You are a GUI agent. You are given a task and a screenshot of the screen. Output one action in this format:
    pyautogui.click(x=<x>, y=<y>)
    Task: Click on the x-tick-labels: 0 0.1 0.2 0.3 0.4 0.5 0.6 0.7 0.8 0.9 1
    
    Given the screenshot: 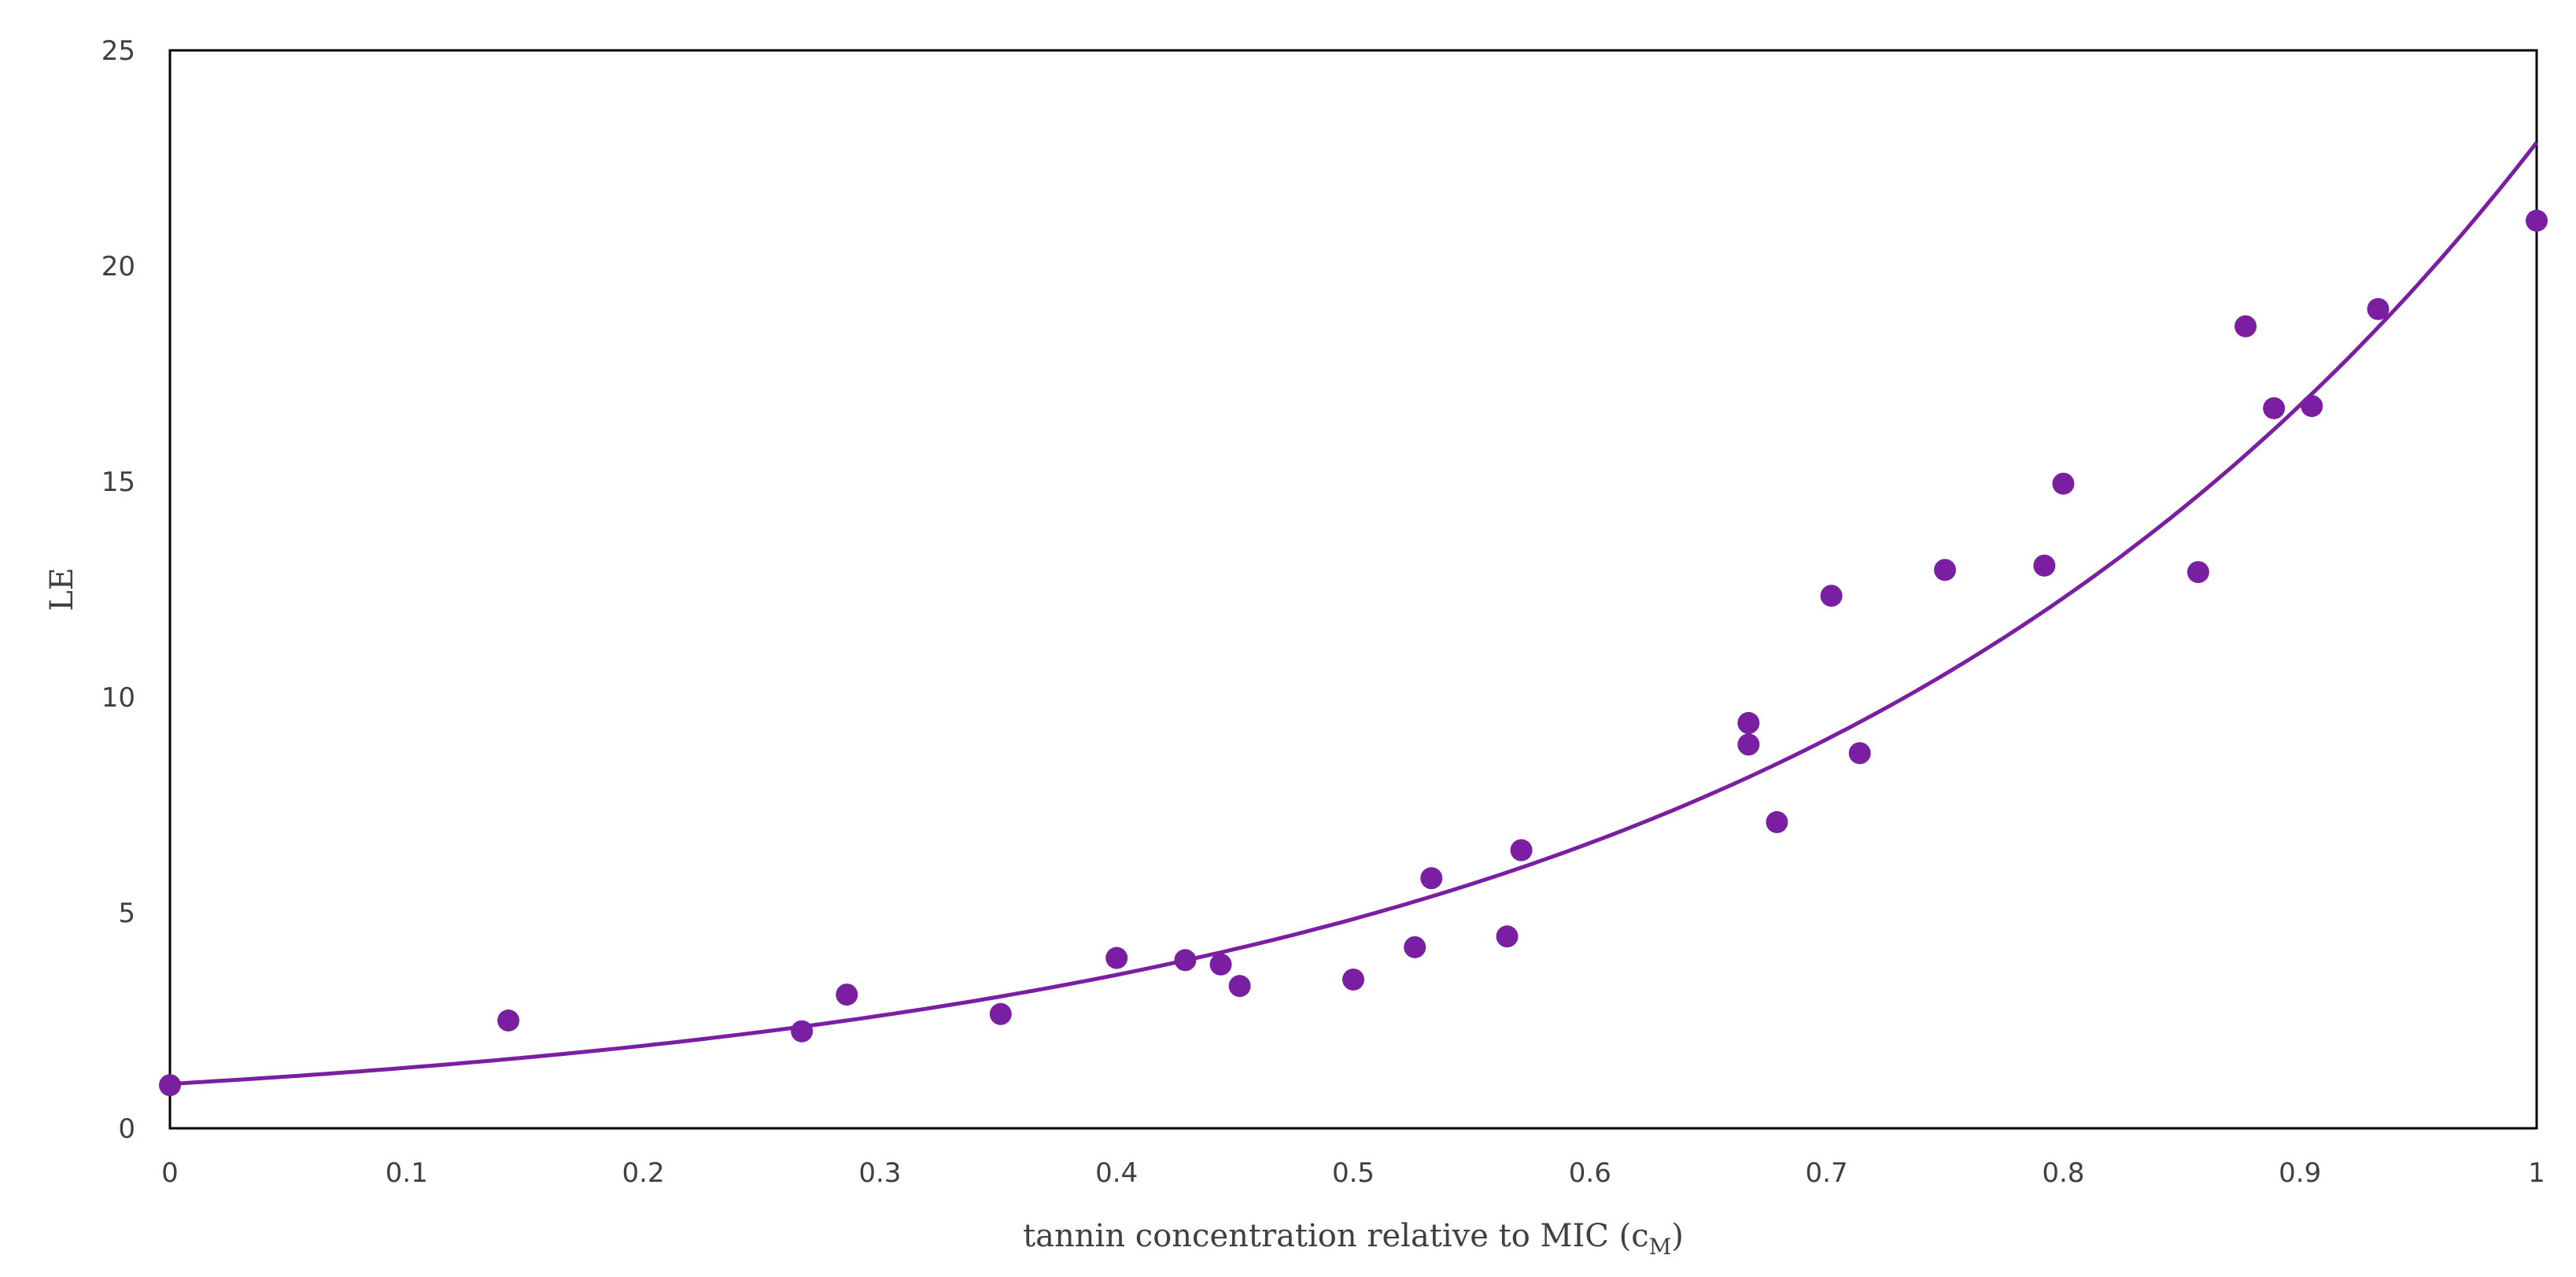 What is the action you would take?
    pyautogui.click(x=1353, y=1173)
    